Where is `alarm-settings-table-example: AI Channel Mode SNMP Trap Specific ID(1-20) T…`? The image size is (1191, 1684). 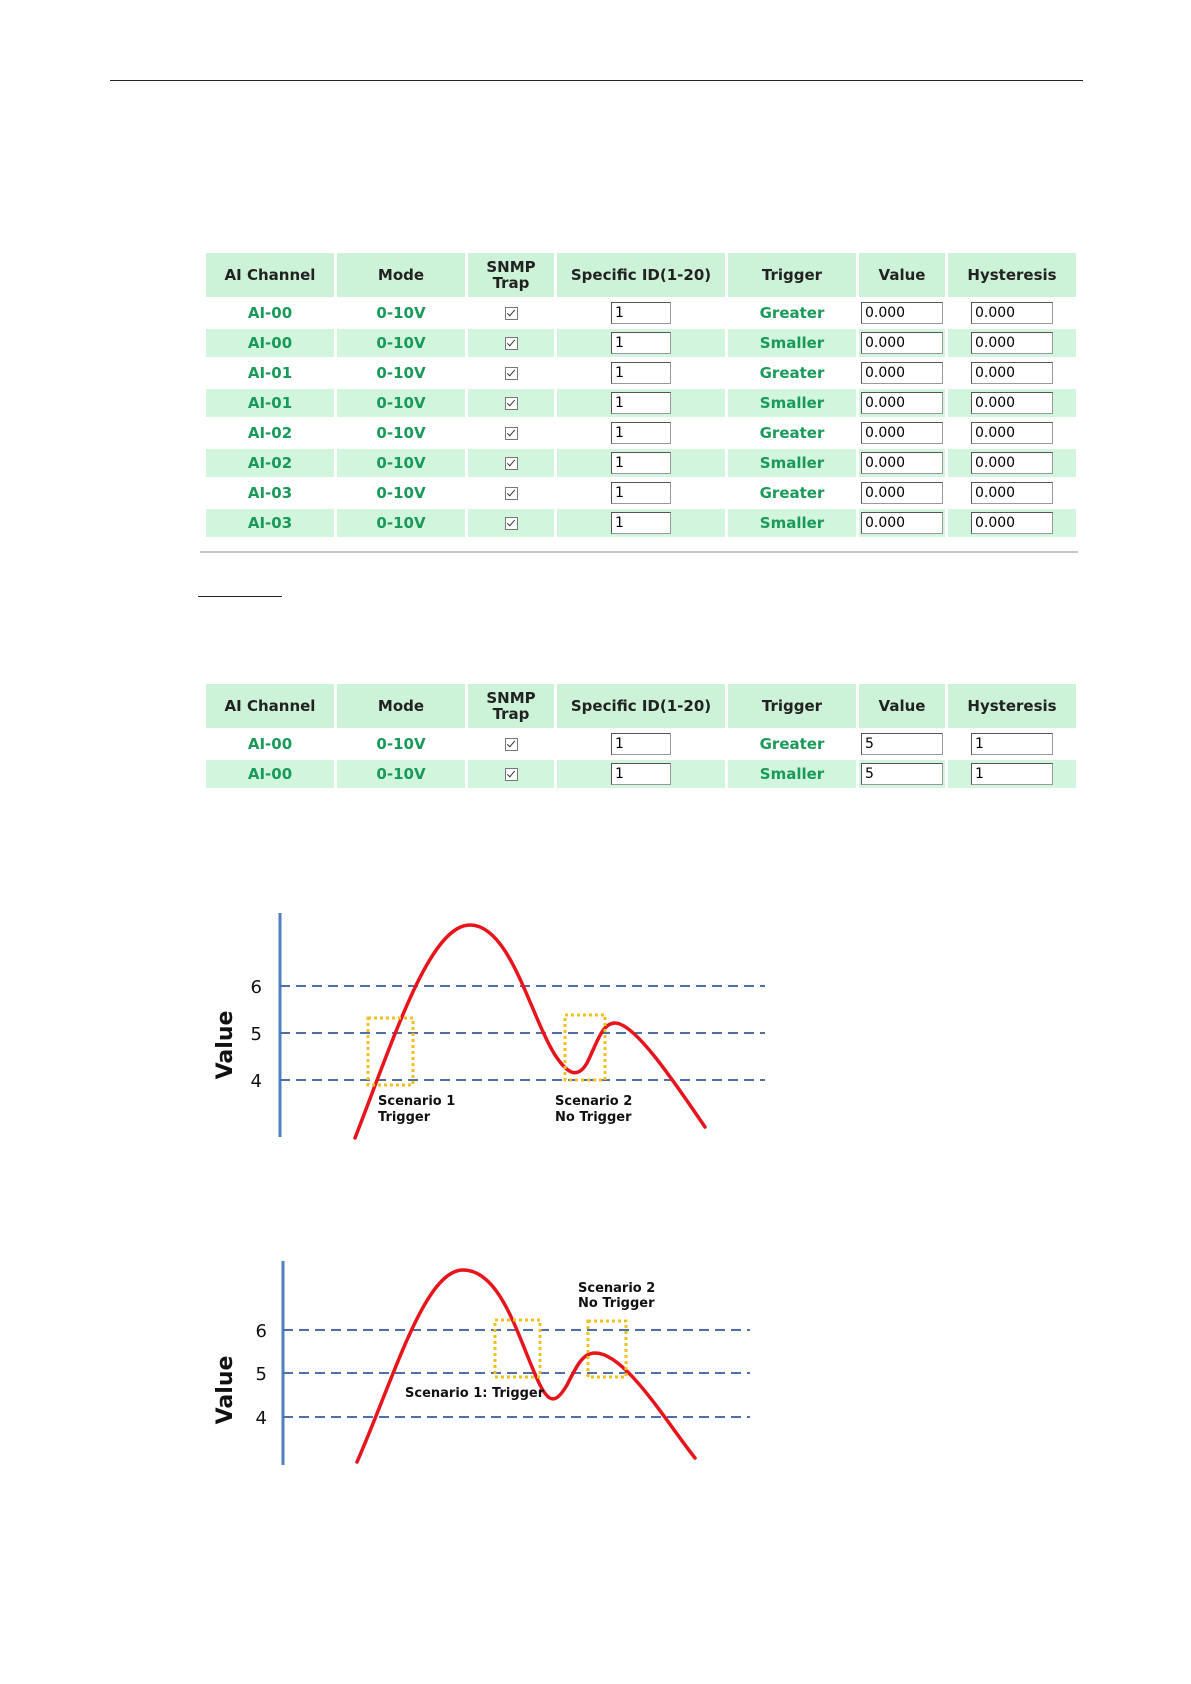
alarm-settings-table-example: AI Channel Mode SNMP Trap Specific ID(1-20) T… is located at coordinates (641, 736).